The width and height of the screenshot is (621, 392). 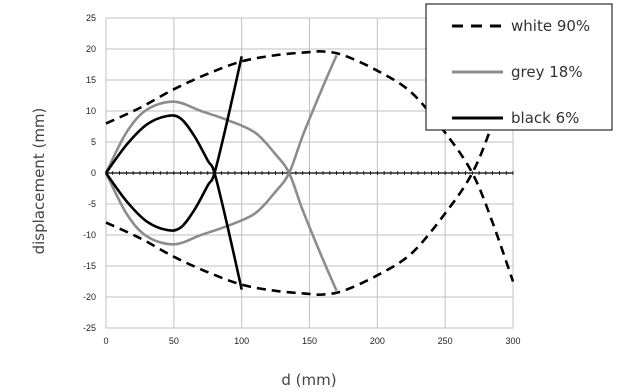 I want to click on y-tick-label: -15, so click(x=89, y=266).